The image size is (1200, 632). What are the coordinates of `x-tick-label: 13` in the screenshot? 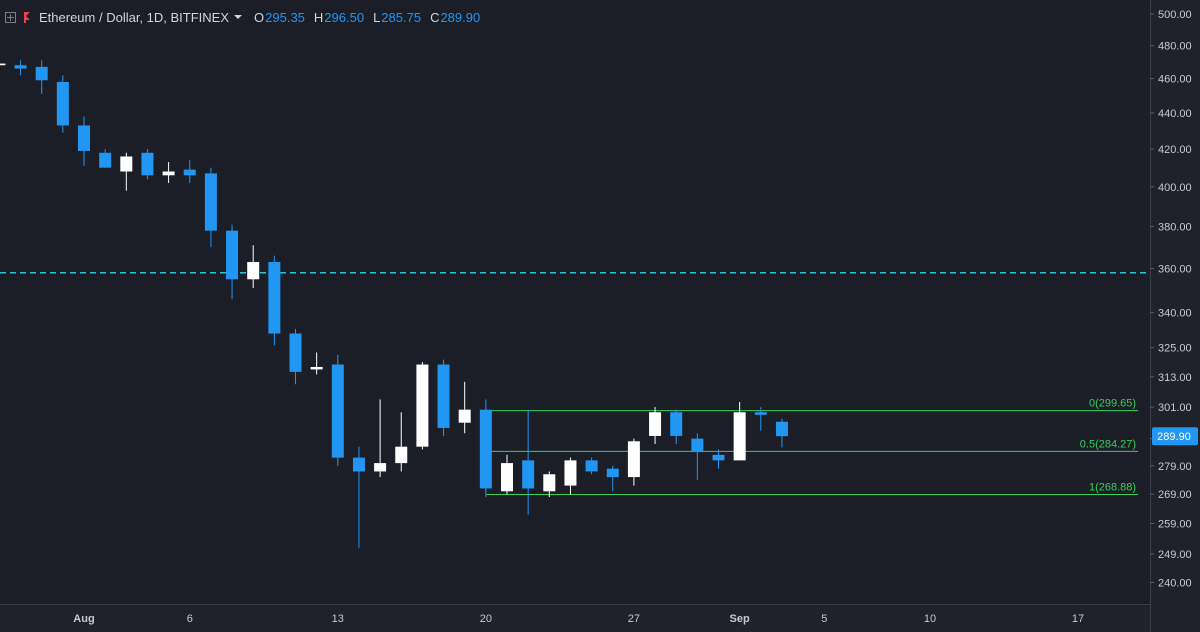 It's located at (338, 619).